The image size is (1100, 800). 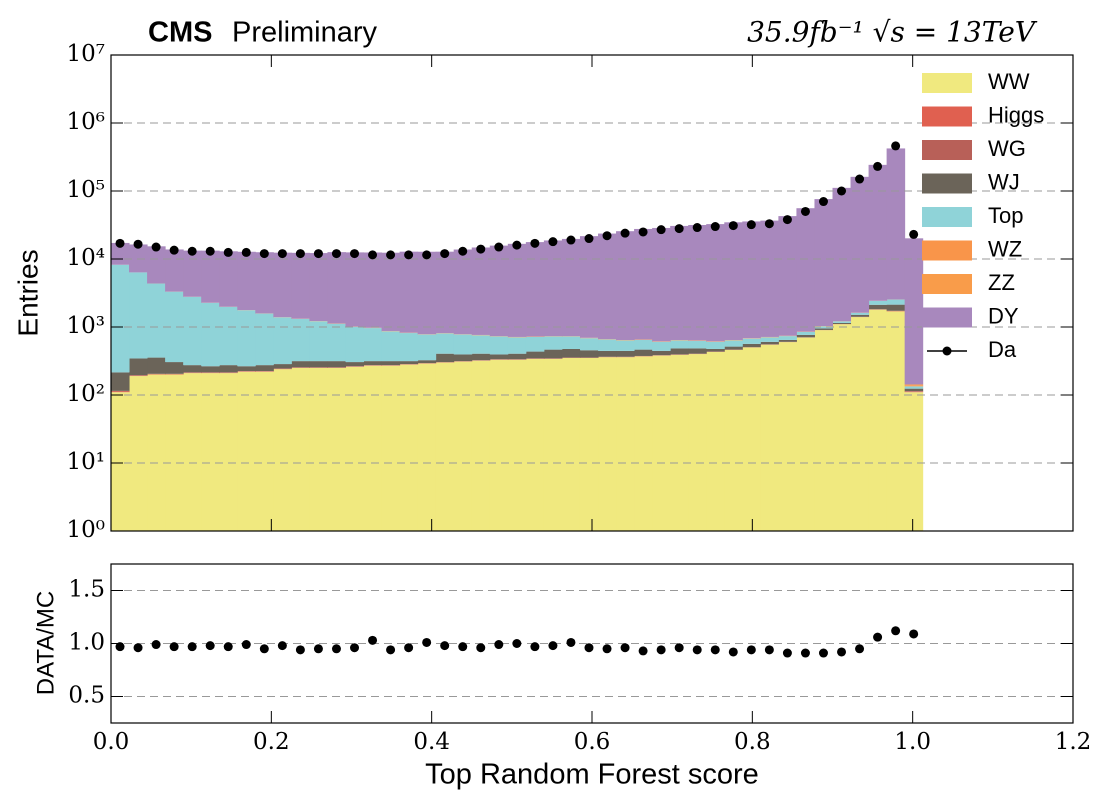 What do you see at coordinates (86, 326) in the screenshot?
I see `y-tick-label: 10³` at bounding box center [86, 326].